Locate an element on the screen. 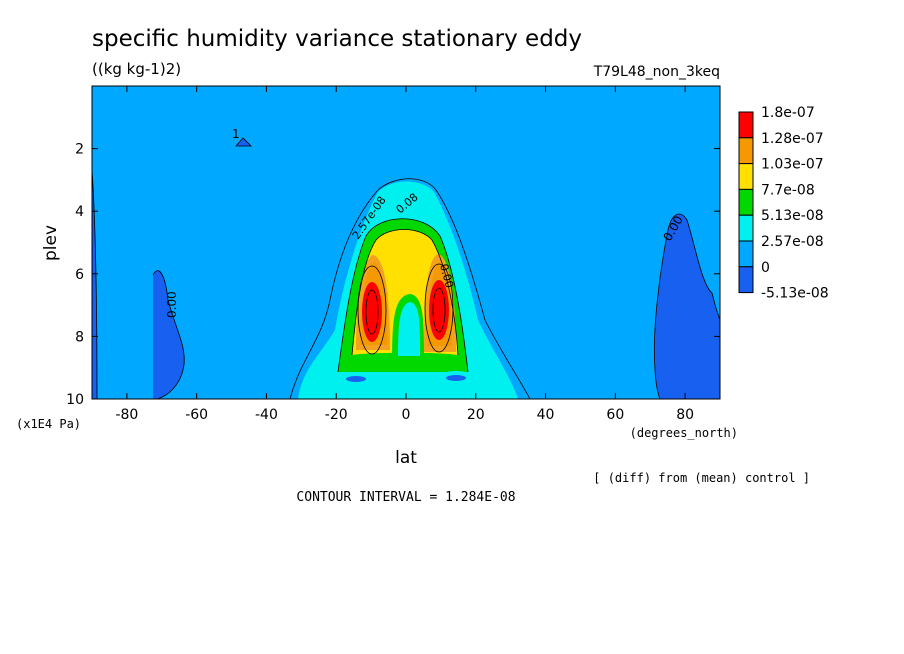 The width and height of the screenshot is (904, 654). x-tick-label: 40 is located at coordinates (546, 415).